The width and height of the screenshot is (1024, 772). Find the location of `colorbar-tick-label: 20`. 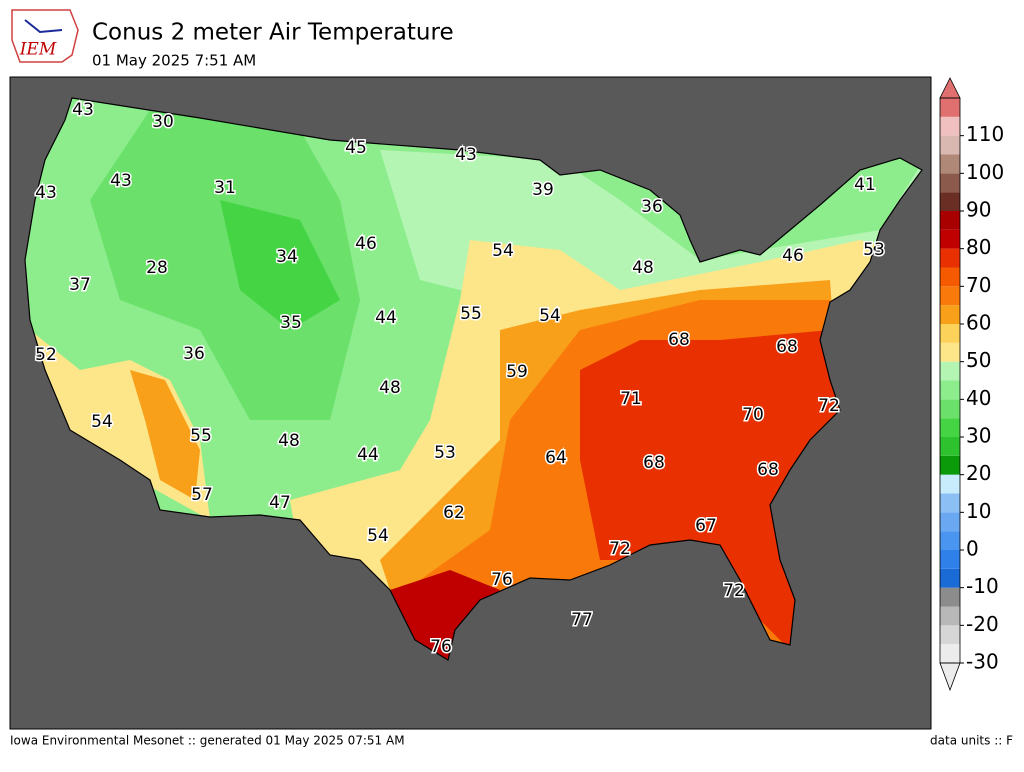

colorbar-tick-label: 20 is located at coordinates (978, 473).